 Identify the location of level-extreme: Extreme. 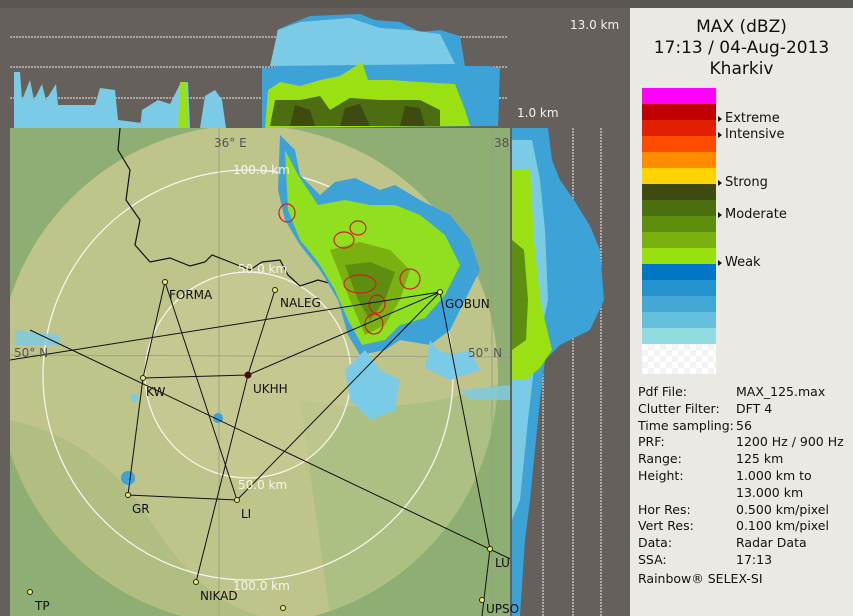
(749, 118).